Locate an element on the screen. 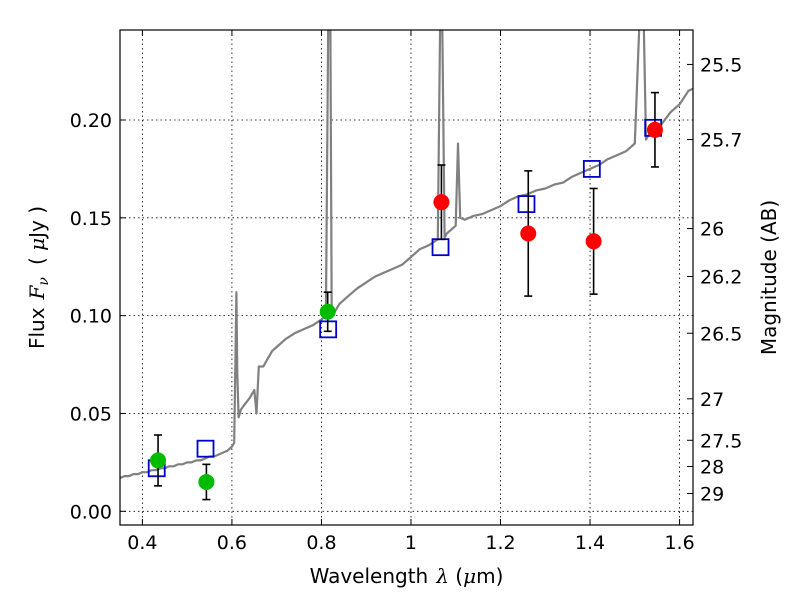 The height and width of the screenshot is (600, 800). right-tick-label: 29 is located at coordinates (712, 495).